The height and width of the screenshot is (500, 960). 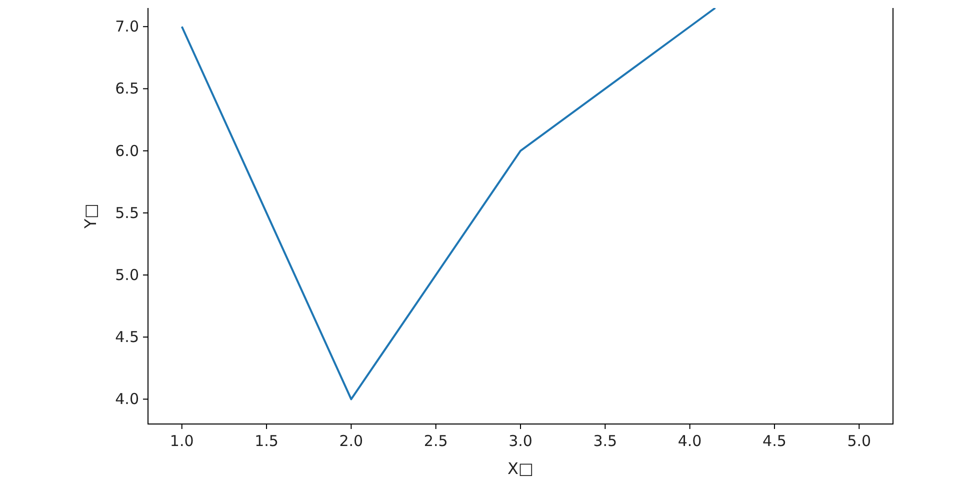 I want to click on y-tick-label: 4.0, so click(x=127, y=399).